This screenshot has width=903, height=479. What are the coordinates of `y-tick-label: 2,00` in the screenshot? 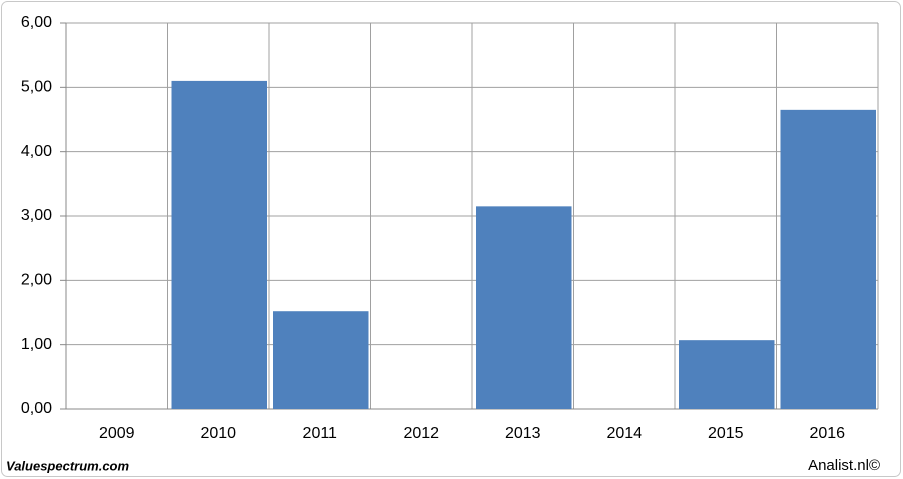 It's located at (36, 280).